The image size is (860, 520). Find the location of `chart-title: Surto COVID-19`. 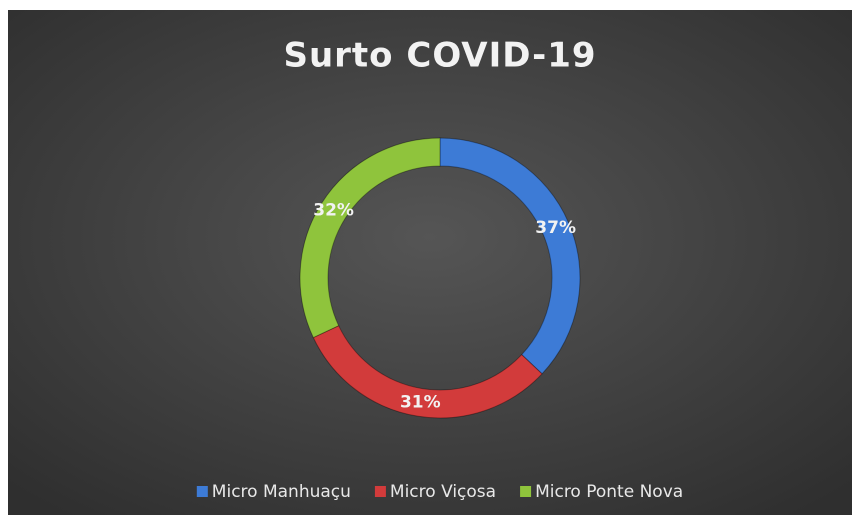

chart-title: Surto COVID-19 is located at coordinates (439, 56).